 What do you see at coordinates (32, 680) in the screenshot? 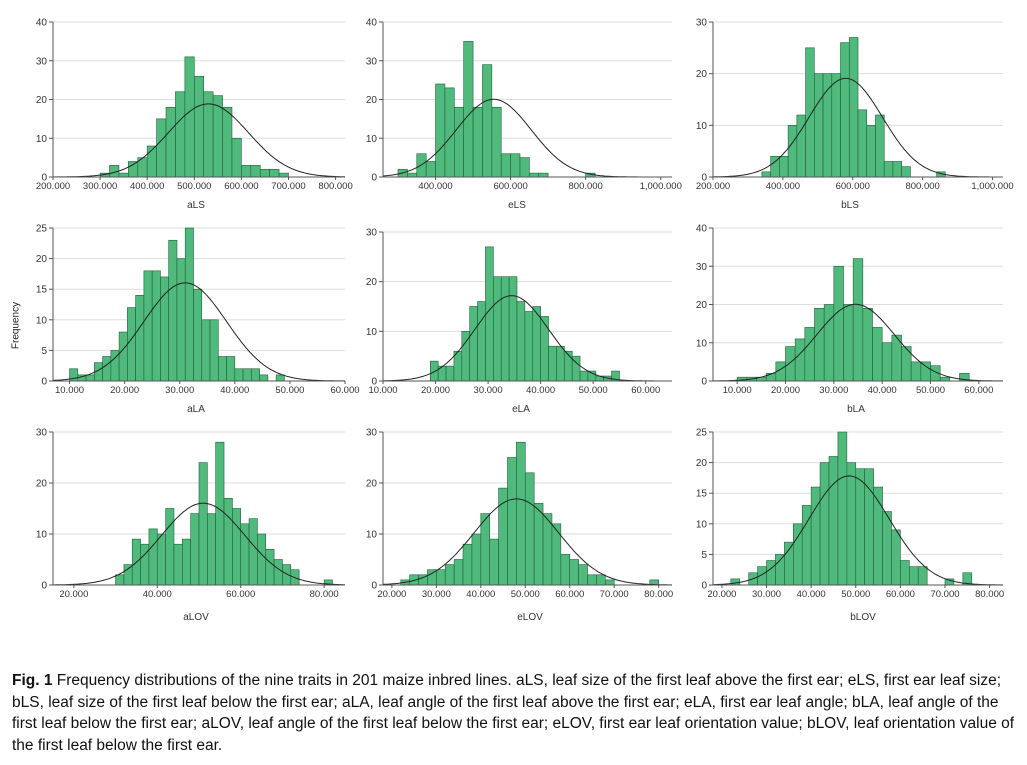
I see `figure-label: Fig. 1` at bounding box center [32, 680].